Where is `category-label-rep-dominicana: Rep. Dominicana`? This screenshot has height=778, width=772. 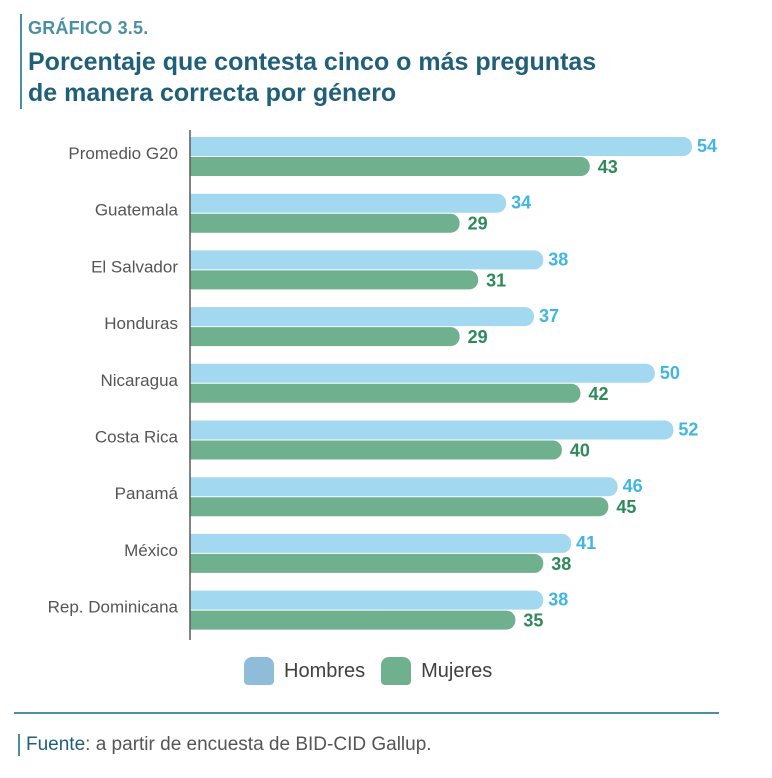 category-label-rep-dominicana: Rep. Dominicana is located at coordinates (113, 607).